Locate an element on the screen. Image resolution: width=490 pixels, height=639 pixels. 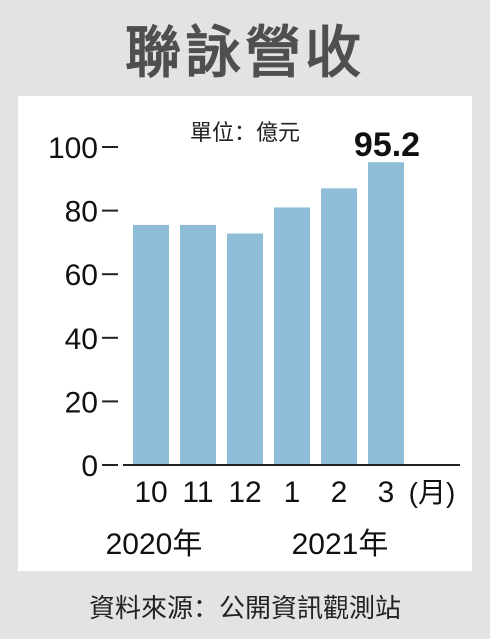
x-tick-label: 10 is located at coordinates (150, 492).